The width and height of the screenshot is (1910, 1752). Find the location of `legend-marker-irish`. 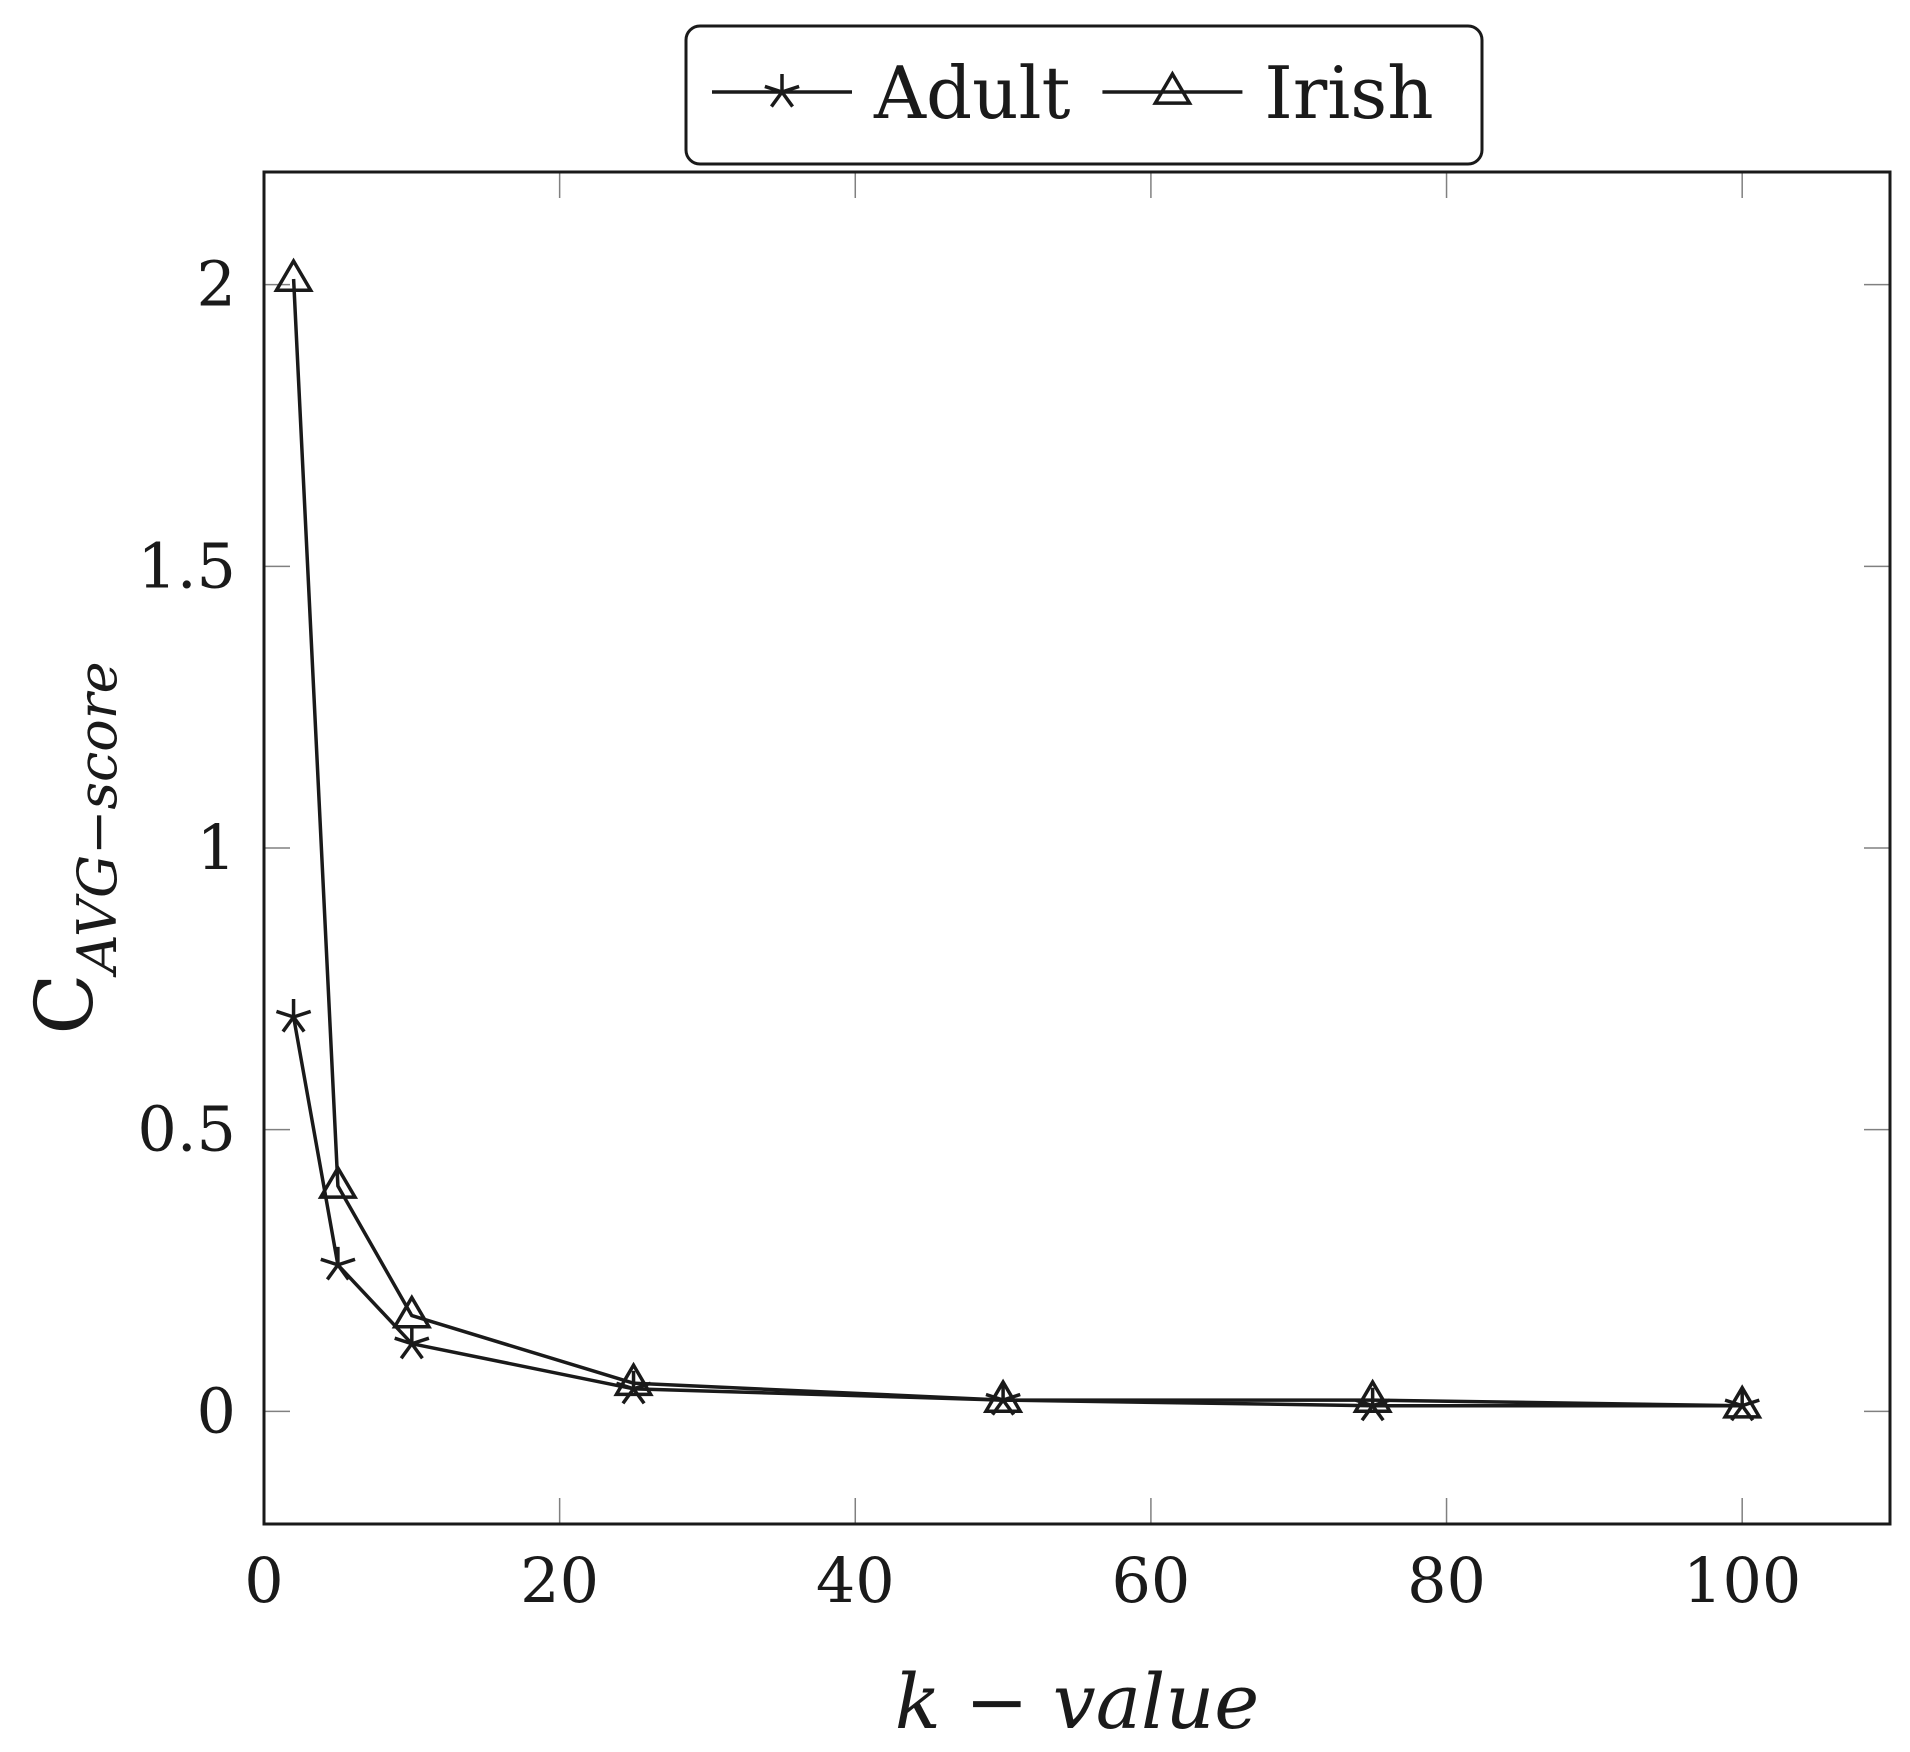

legend-marker-irish is located at coordinates (1172, 87).